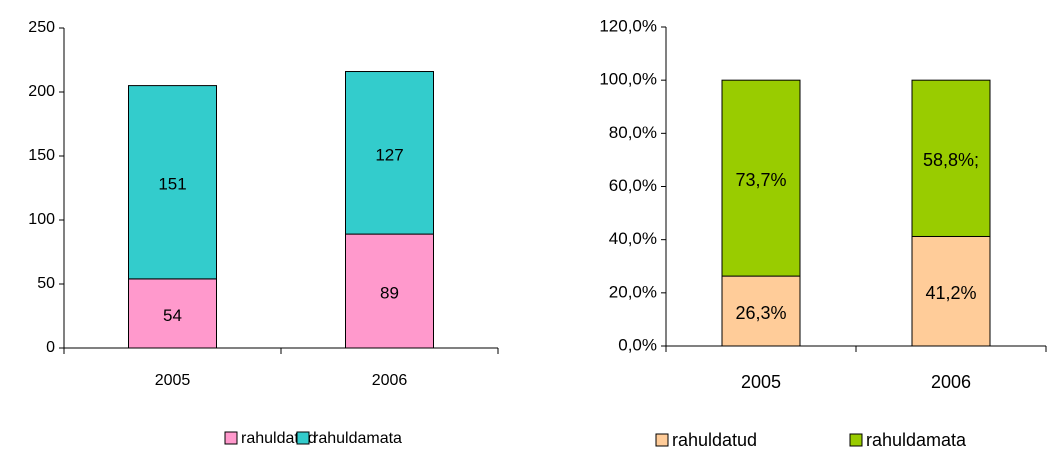 The width and height of the screenshot is (1047, 457). I want to click on value-label: 89, so click(389, 293).